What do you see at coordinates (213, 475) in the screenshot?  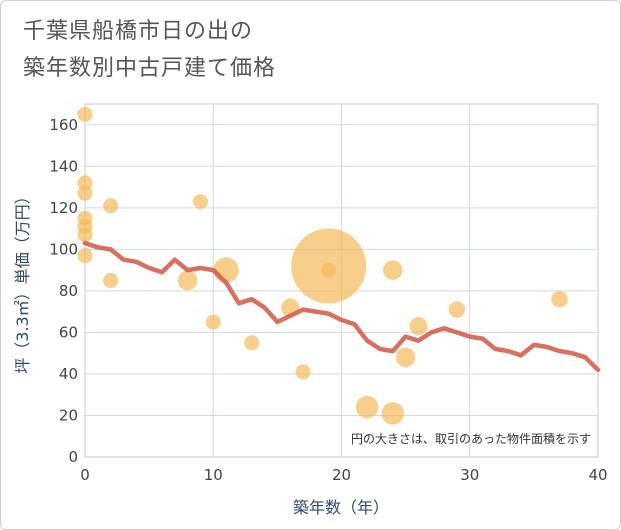 I see `x-tick-label-1: 10` at bounding box center [213, 475].